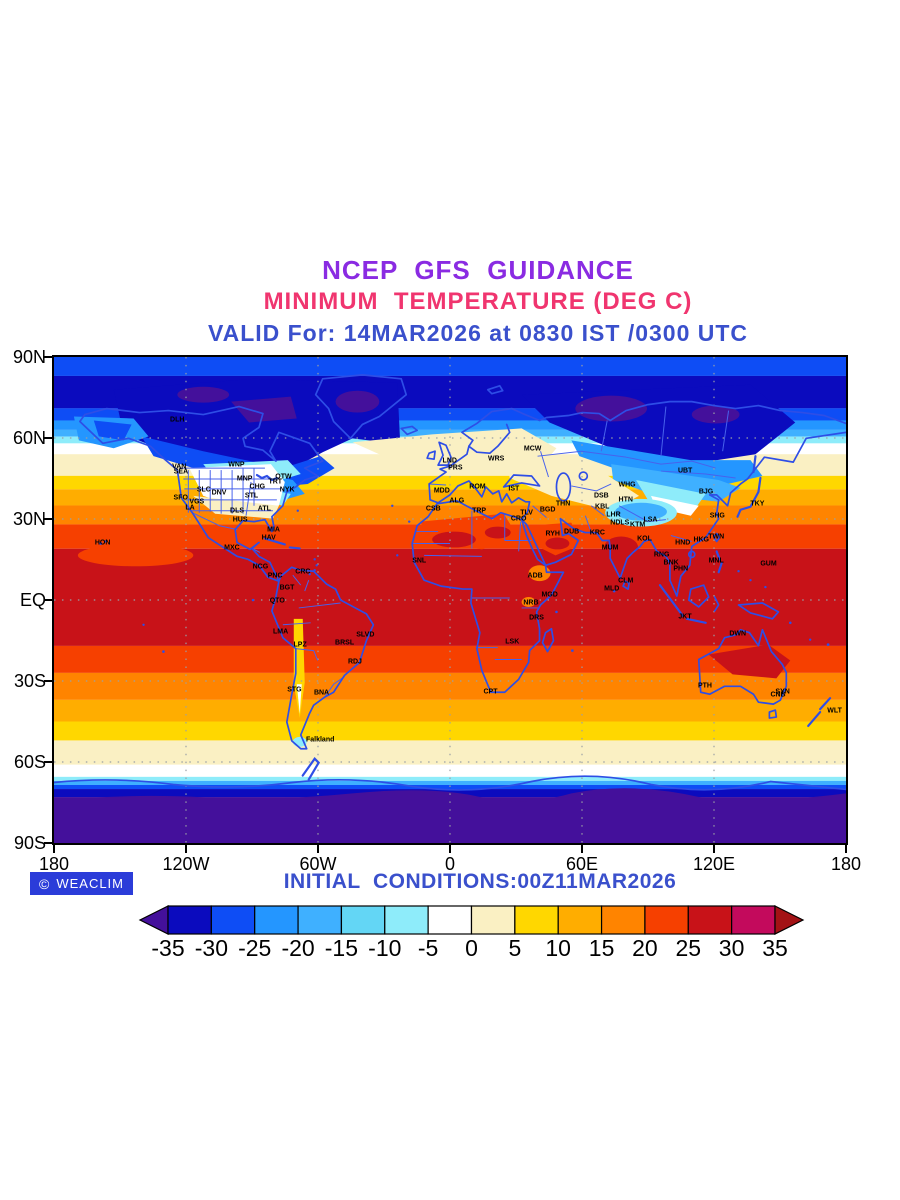 This screenshot has height=1200, width=900. Describe the element at coordinates (341, 947) in the screenshot. I see `colorbar-level-label: -15` at that location.